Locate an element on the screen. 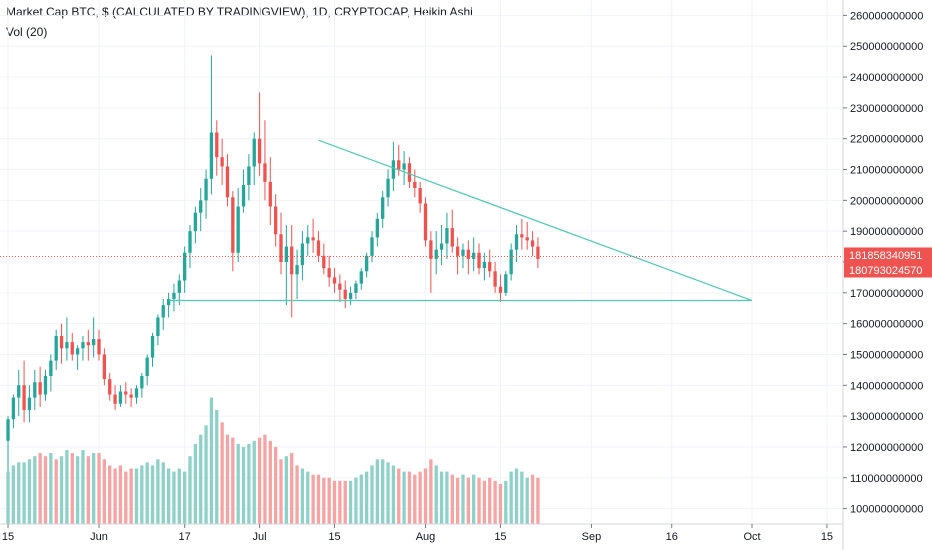 The height and width of the screenshot is (550, 932). price-tick-label: 200000000000 is located at coordinates (886, 201).